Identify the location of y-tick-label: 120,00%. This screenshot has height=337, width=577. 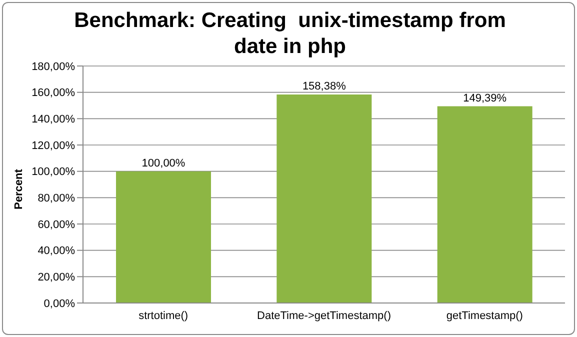
(54, 146).